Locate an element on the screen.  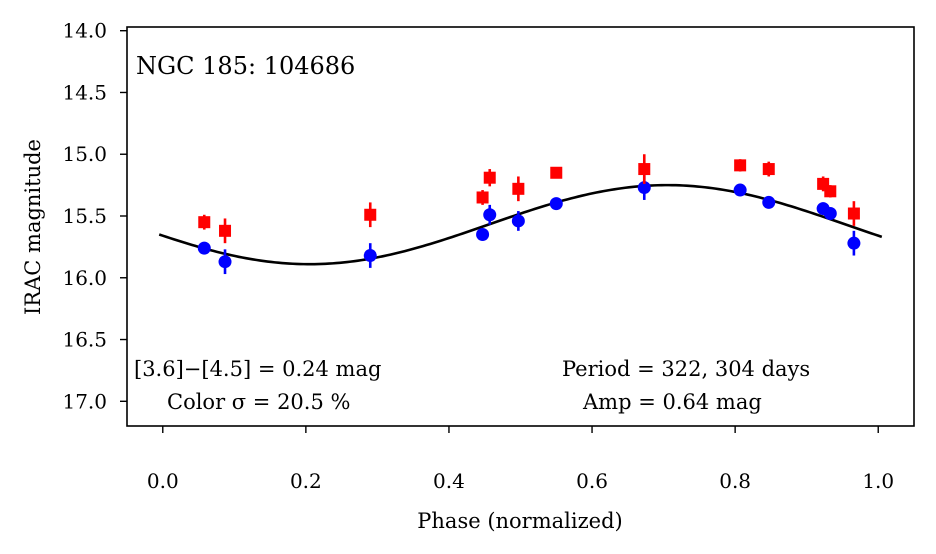
y-tick-label: 14.5 is located at coordinates (84, 92).